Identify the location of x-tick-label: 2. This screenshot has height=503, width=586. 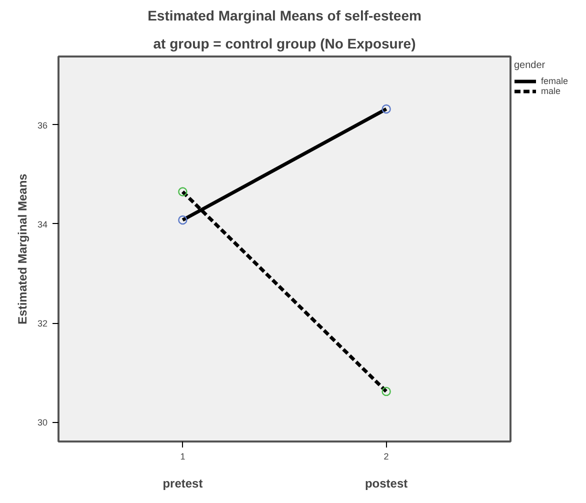
(386, 457).